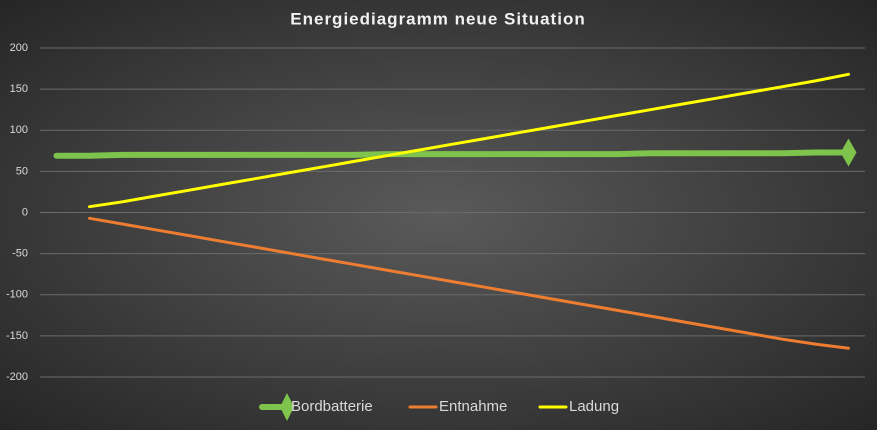 Image resolution: width=877 pixels, height=430 pixels. What do you see at coordinates (19, 130) in the screenshot?
I see `y-tick-label: 100` at bounding box center [19, 130].